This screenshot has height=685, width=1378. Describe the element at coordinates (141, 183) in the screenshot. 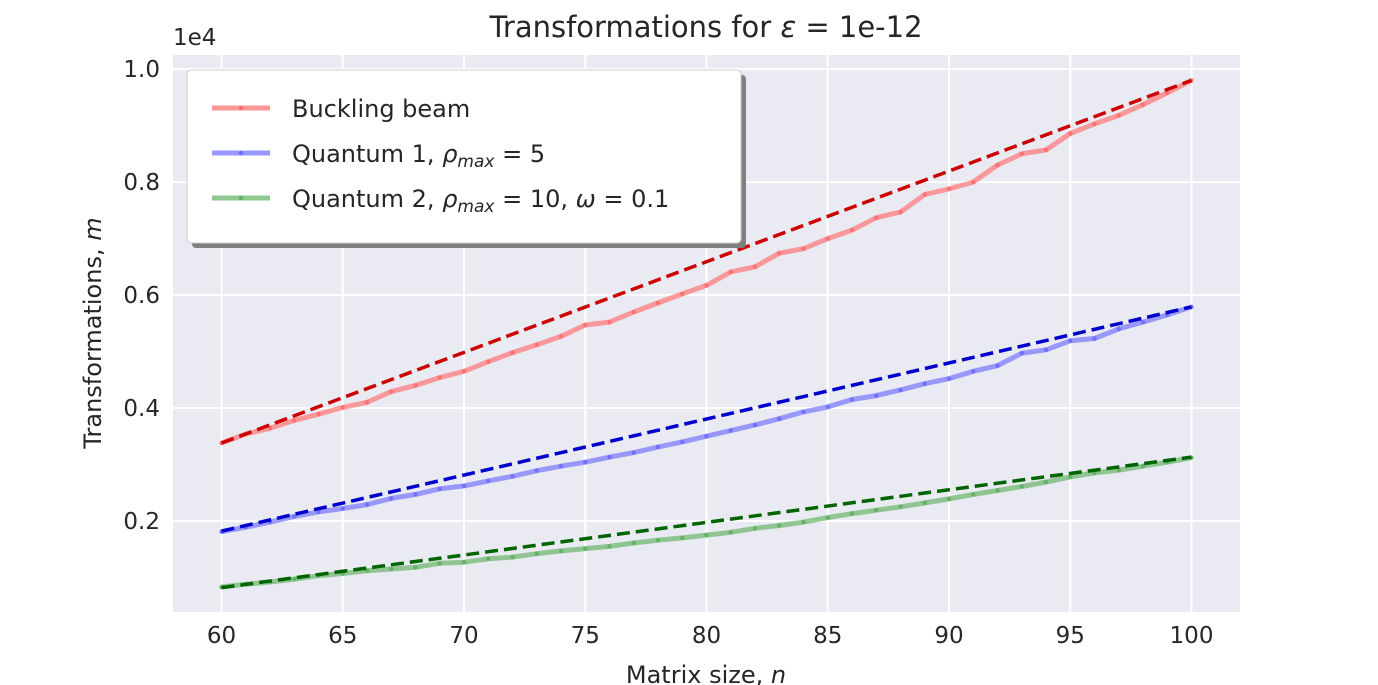

I see `y-tick-label: 0.8` at that location.